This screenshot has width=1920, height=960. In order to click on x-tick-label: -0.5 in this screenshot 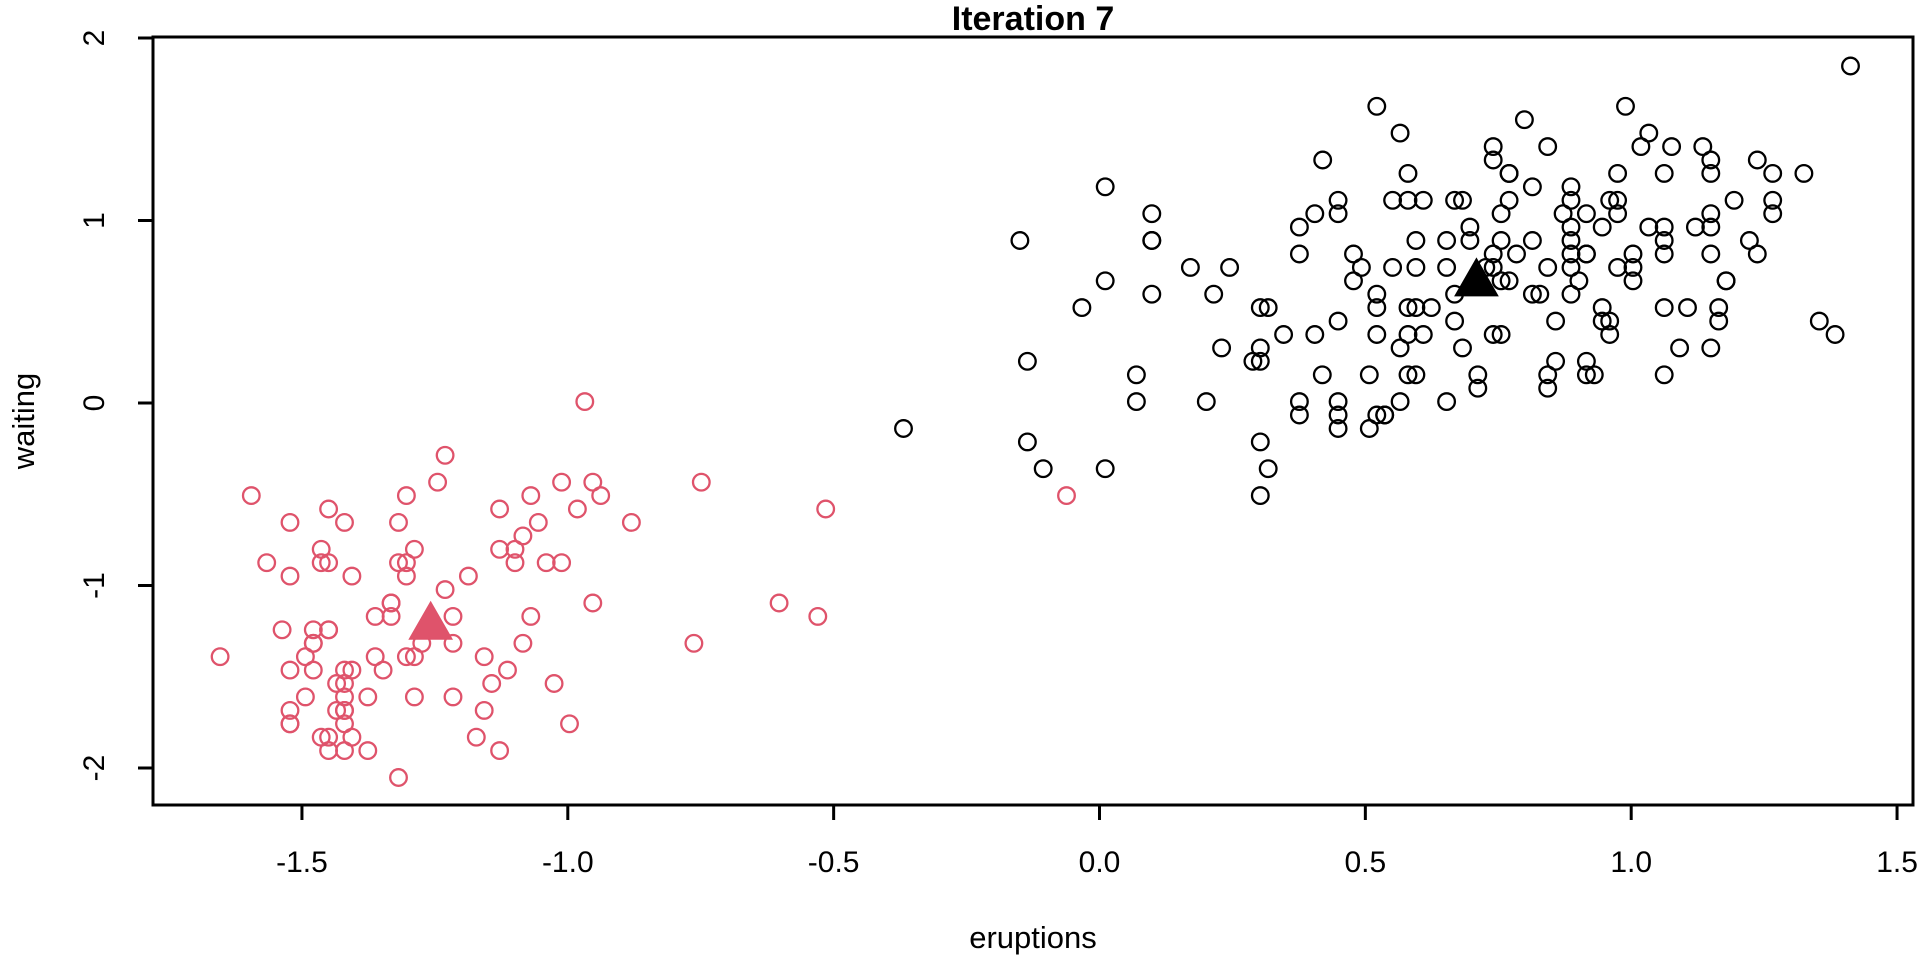, I will do `click(834, 862)`.